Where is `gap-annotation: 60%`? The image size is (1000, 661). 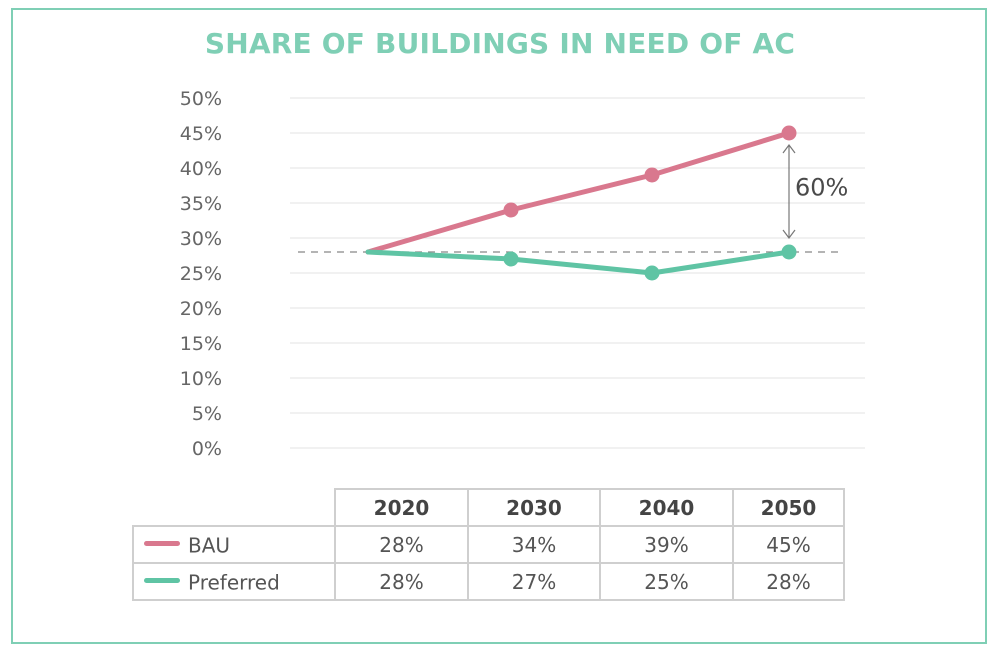
gap-annotation: 60% is located at coordinates (815, 191).